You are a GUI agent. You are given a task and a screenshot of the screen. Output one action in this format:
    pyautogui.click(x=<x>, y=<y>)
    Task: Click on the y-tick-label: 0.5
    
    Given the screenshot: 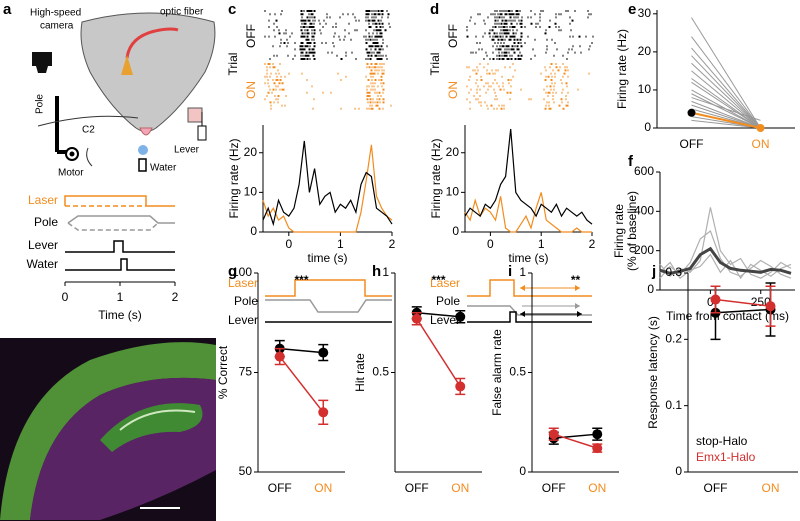 What is the action you would take?
    pyautogui.click(x=517, y=372)
    